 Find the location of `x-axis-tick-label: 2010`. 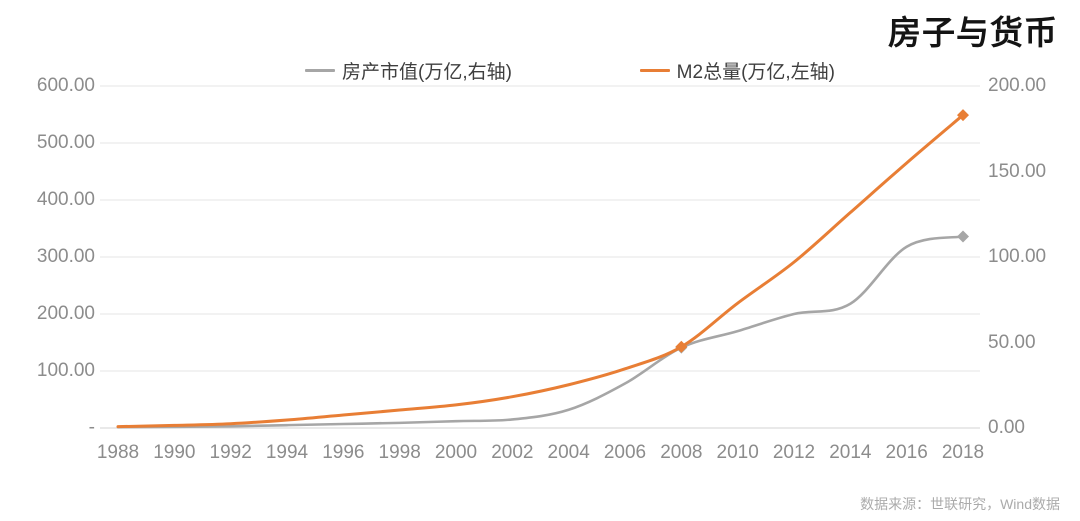

x-axis-tick-label: 2010 is located at coordinates (737, 452).